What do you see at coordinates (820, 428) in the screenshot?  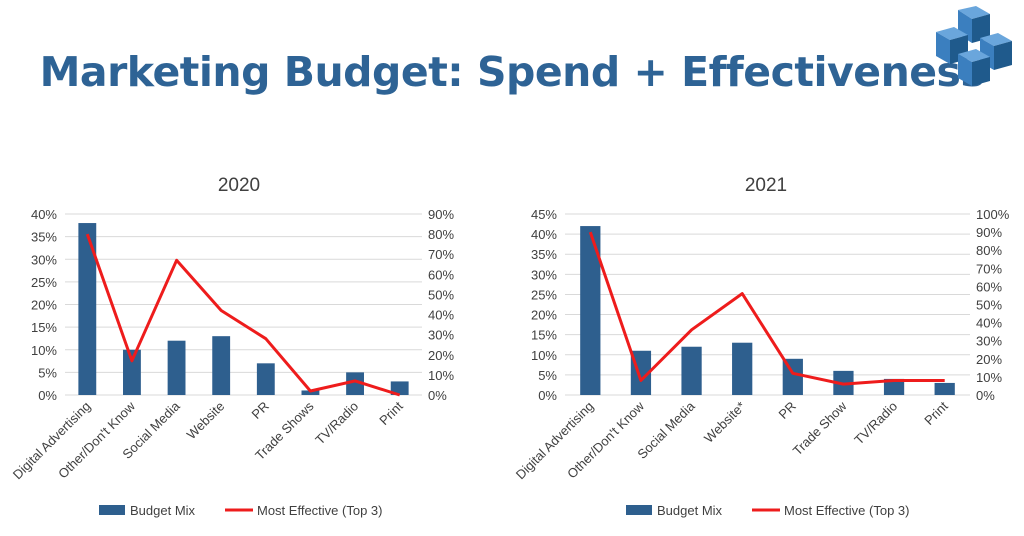 I see `x-tick-label: Trade Show` at bounding box center [820, 428].